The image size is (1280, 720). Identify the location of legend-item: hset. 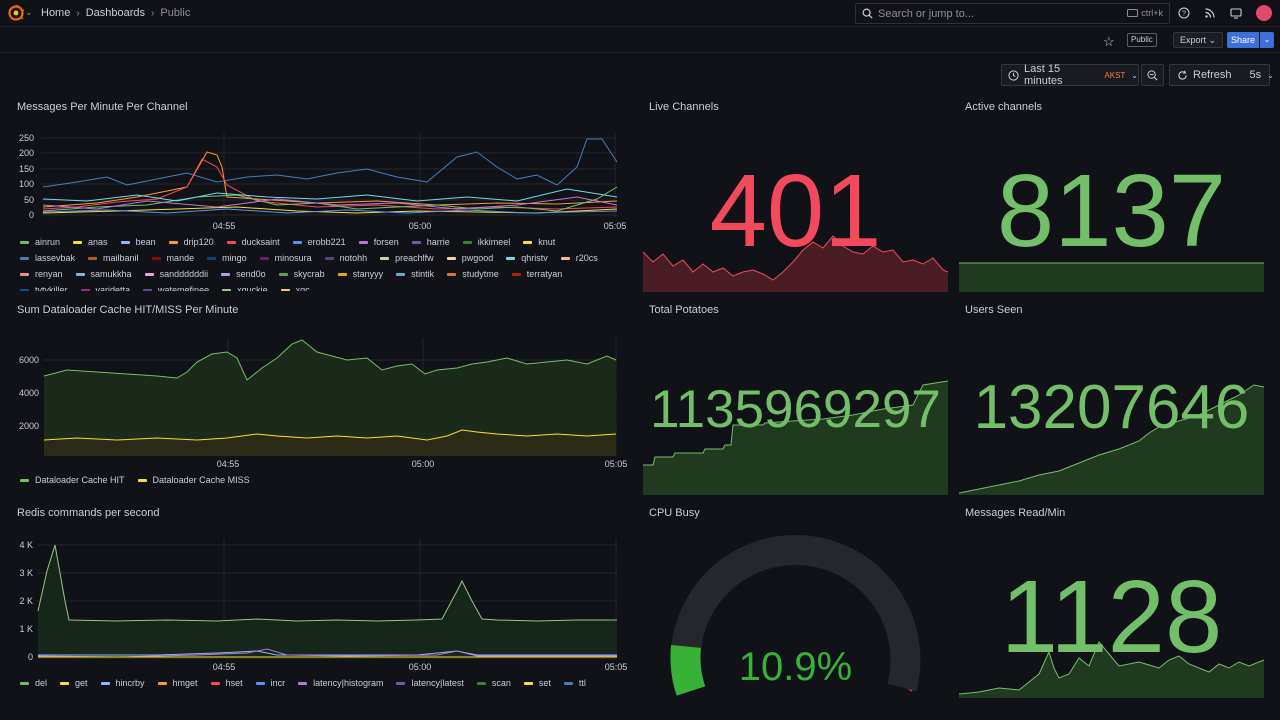
(226, 683).